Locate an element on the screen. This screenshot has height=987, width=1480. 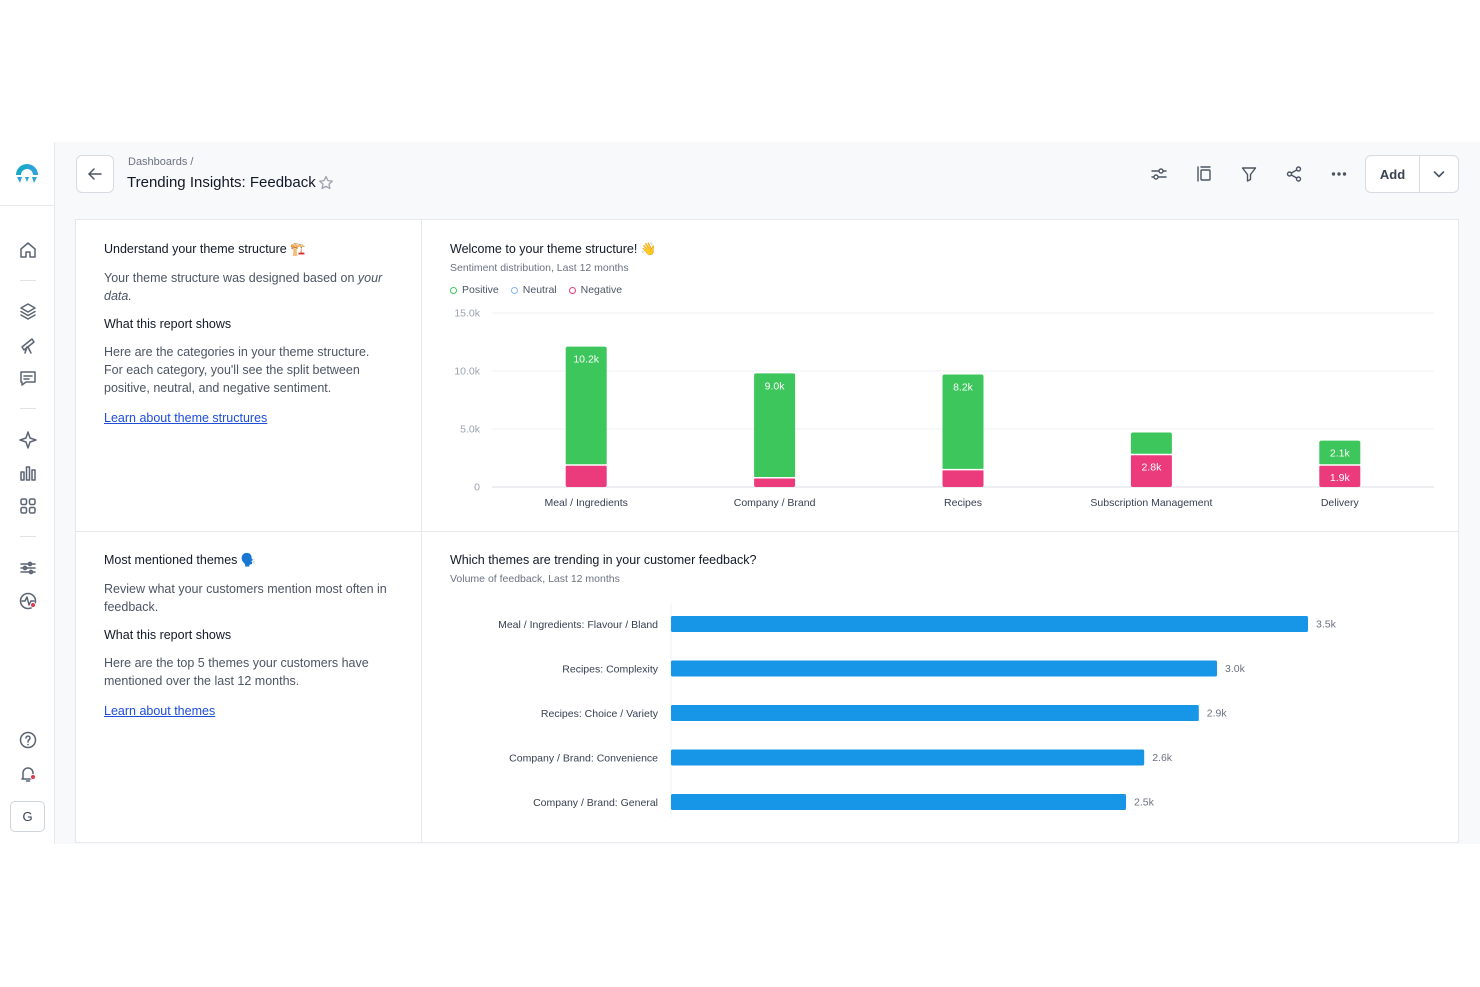
x-tick-label: Company / Brand is located at coordinates (775, 503).